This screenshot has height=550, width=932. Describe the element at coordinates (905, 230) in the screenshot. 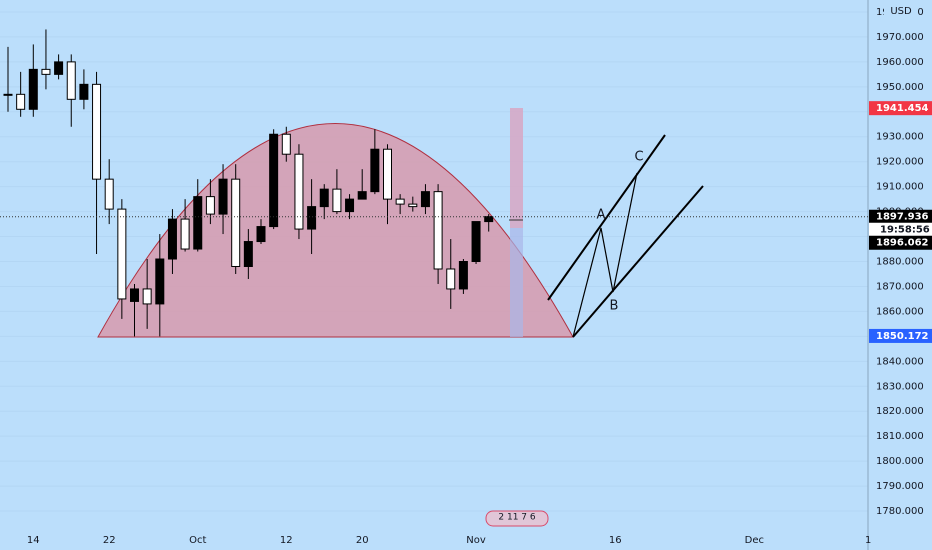

I see `countdown: 19:58:56` at that location.